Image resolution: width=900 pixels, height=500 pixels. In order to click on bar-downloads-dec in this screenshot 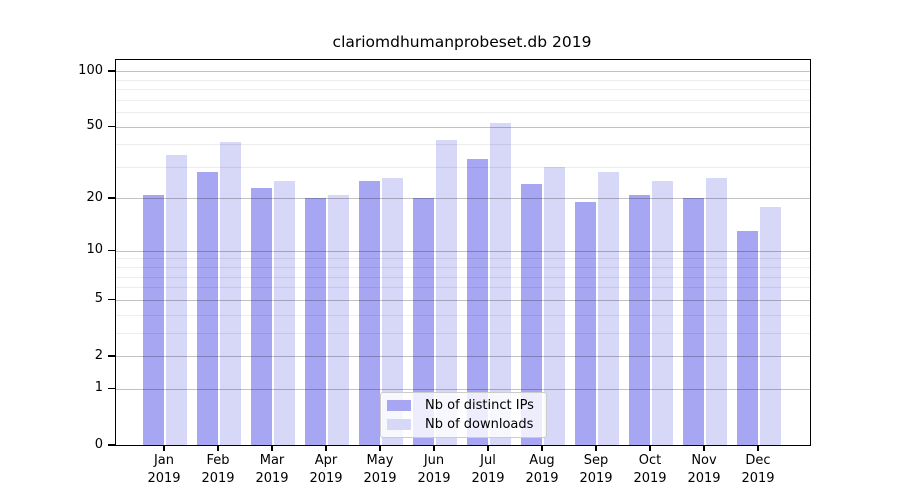, I will do `click(770, 325)`.